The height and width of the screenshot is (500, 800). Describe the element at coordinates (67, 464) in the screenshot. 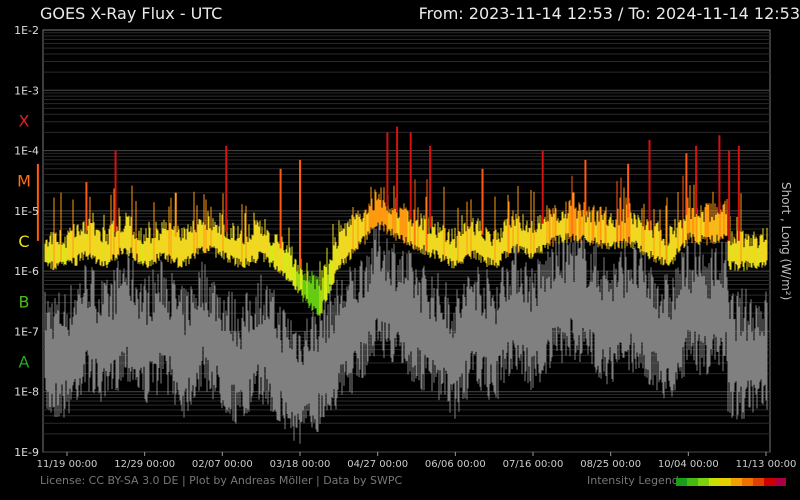

I see `x-tick-label: 11/19 00:00` at that location.